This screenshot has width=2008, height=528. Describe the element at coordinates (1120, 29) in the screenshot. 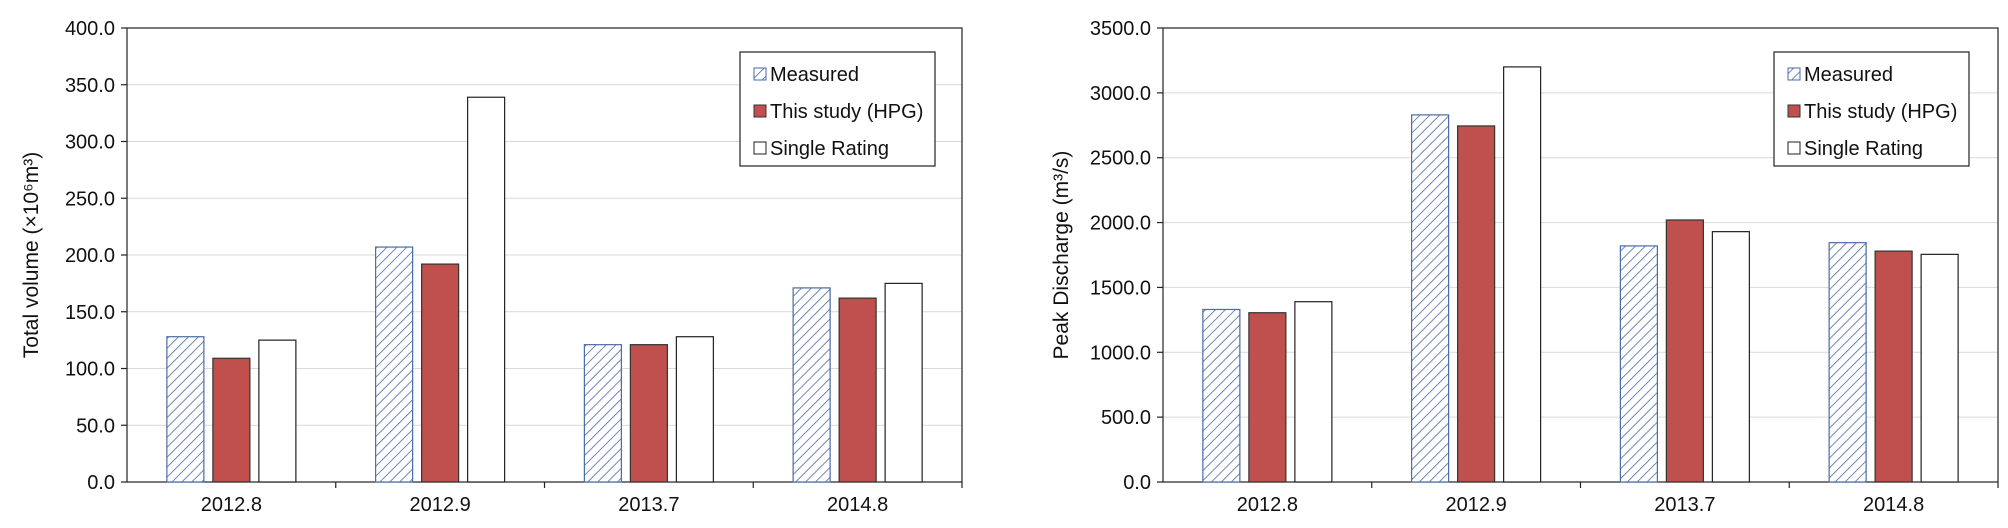

I see `y-tick-label: 3500.0` at that location.